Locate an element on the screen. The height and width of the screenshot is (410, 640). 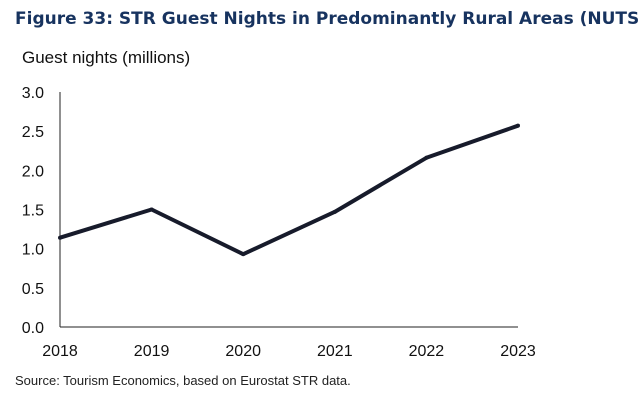
x-tick-label: 2022 is located at coordinates (427, 351).